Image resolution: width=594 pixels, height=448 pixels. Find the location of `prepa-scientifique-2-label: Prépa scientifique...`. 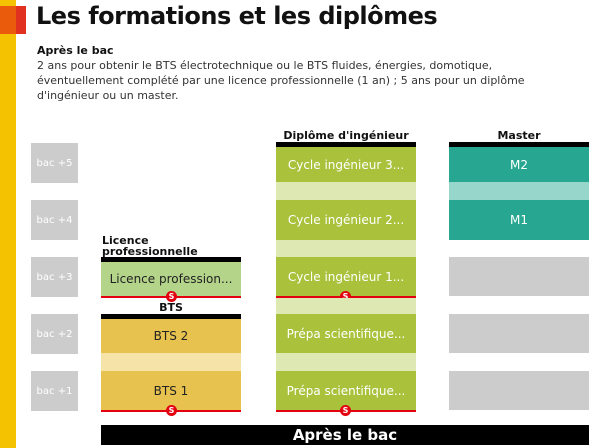

prepa-scientifique-2-label: Prépa scientifique... is located at coordinates (346, 333).